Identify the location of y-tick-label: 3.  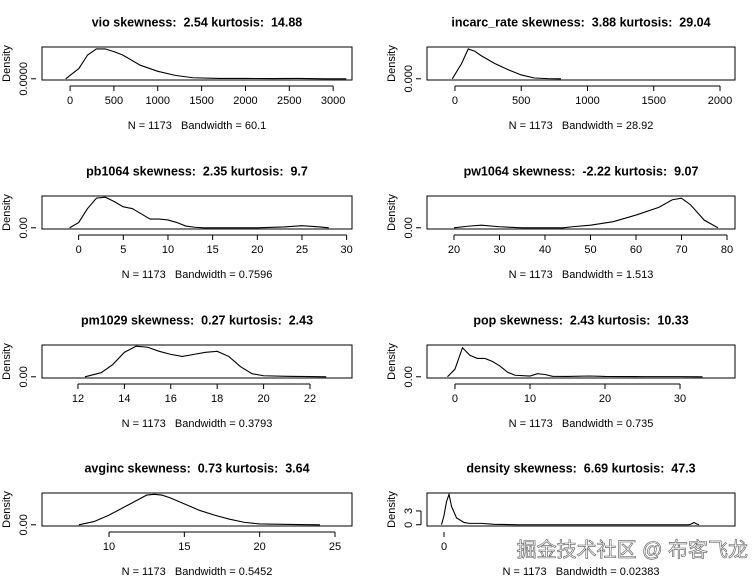
(409, 511).